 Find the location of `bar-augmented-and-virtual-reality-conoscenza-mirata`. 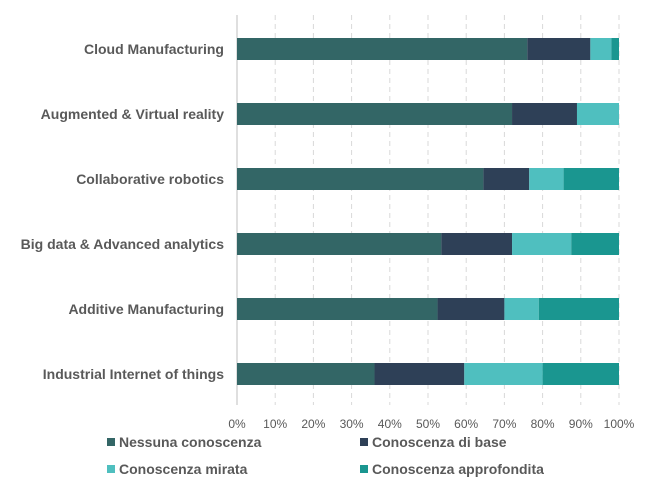

bar-augmented-and-virtual-reality-conoscenza-mirata is located at coordinates (597, 114).